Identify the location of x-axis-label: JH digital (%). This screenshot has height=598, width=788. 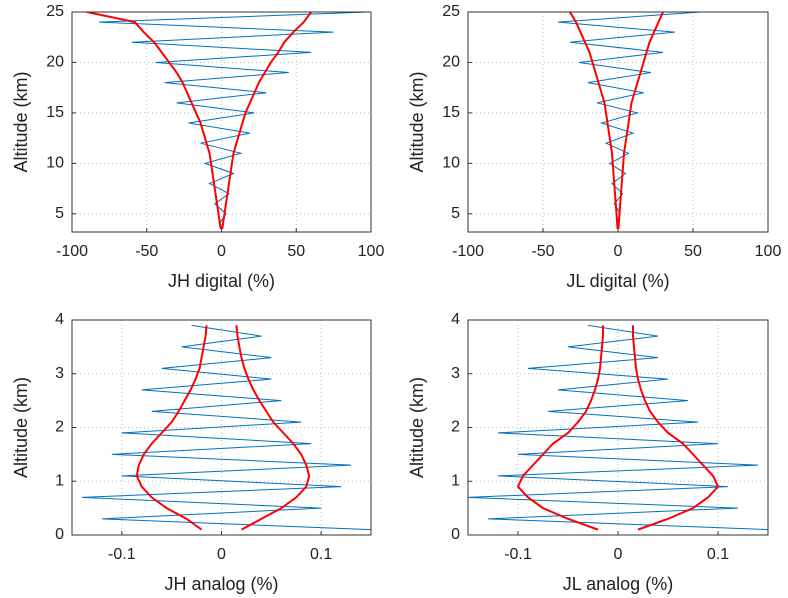
(221, 281).